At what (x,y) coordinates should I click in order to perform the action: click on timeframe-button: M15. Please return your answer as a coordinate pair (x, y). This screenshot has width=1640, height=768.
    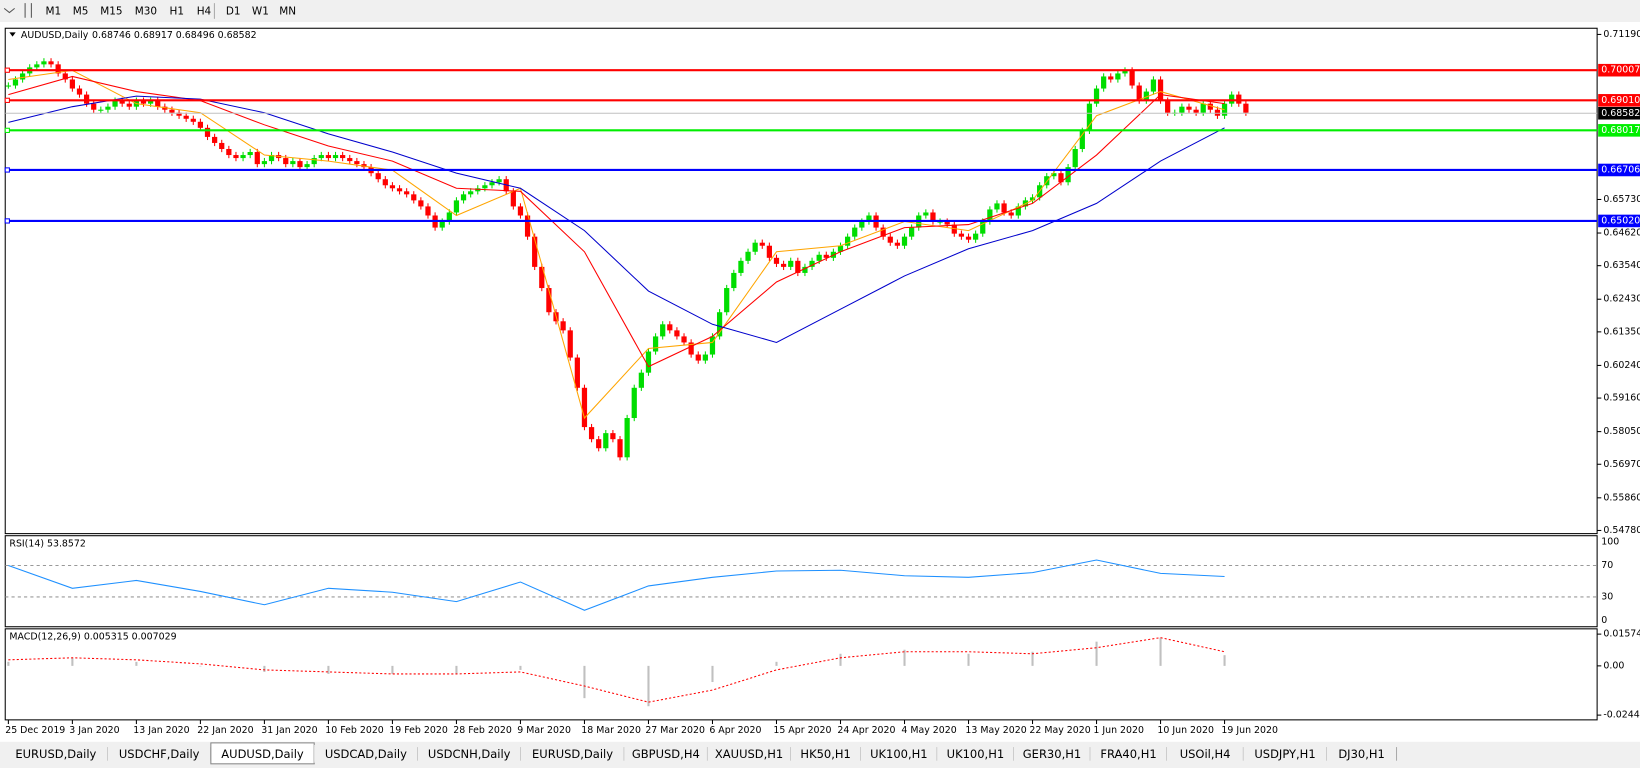
    Looking at the image, I should click on (111, 12).